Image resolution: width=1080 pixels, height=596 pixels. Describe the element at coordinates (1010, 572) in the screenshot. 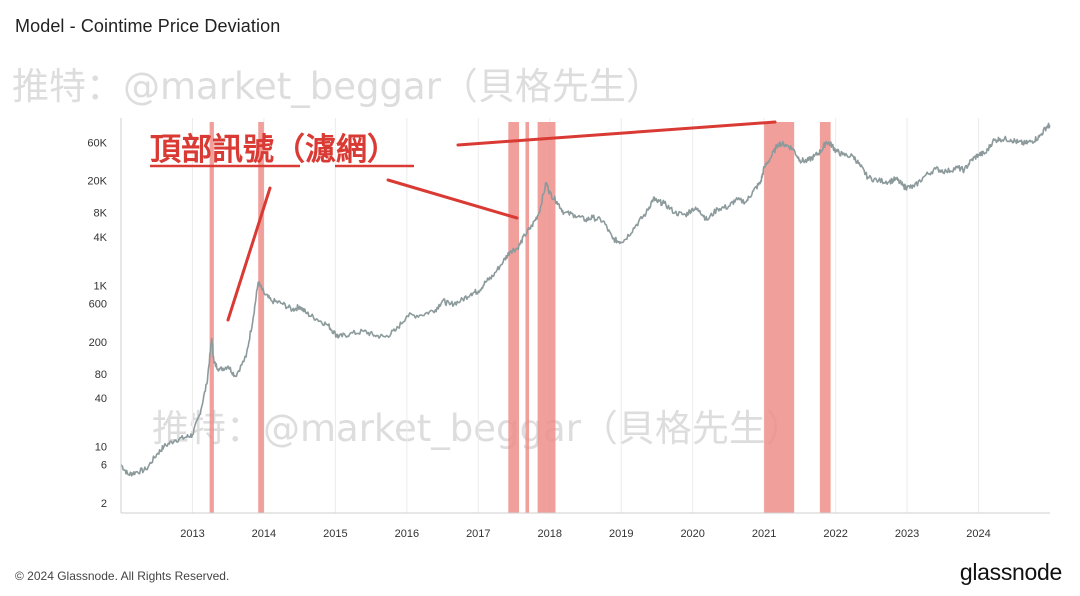

I see `glassnode-logo: glassnode` at that location.